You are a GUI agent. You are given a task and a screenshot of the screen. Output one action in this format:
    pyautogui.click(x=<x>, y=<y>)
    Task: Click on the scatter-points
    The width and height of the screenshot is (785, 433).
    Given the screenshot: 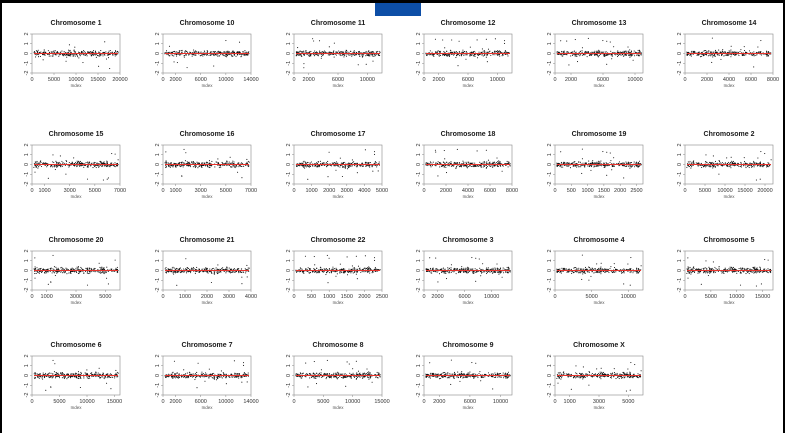 What is the action you would take?
    pyautogui.click(x=599, y=163)
    